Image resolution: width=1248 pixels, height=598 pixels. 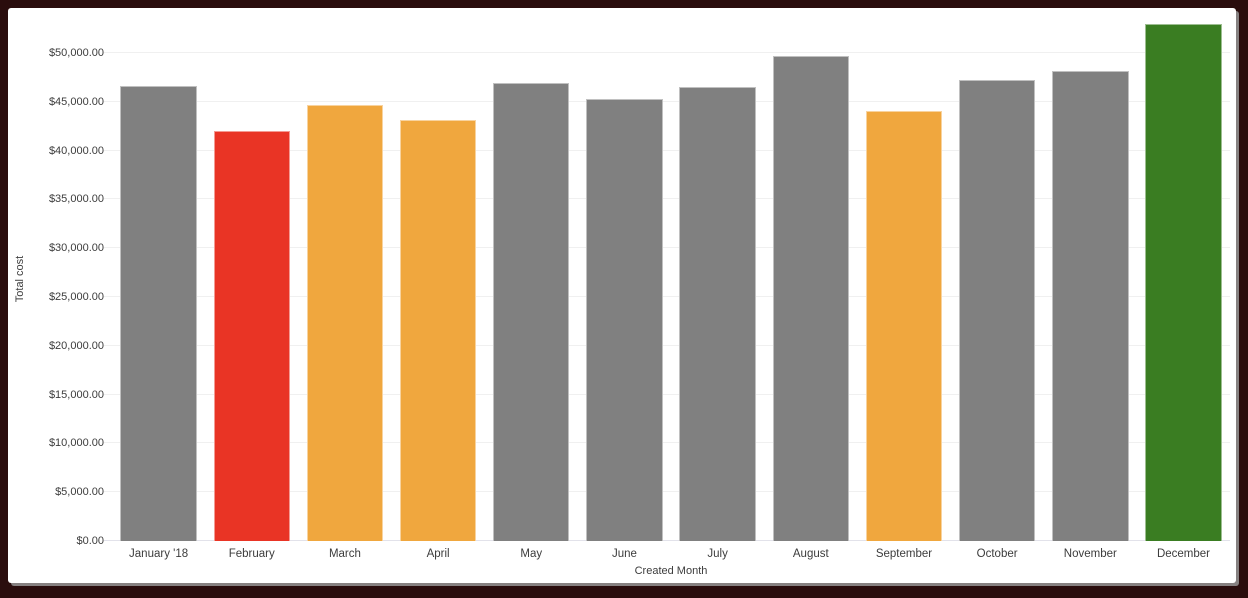 I want to click on x-tick-label: January '18, so click(x=159, y=554).